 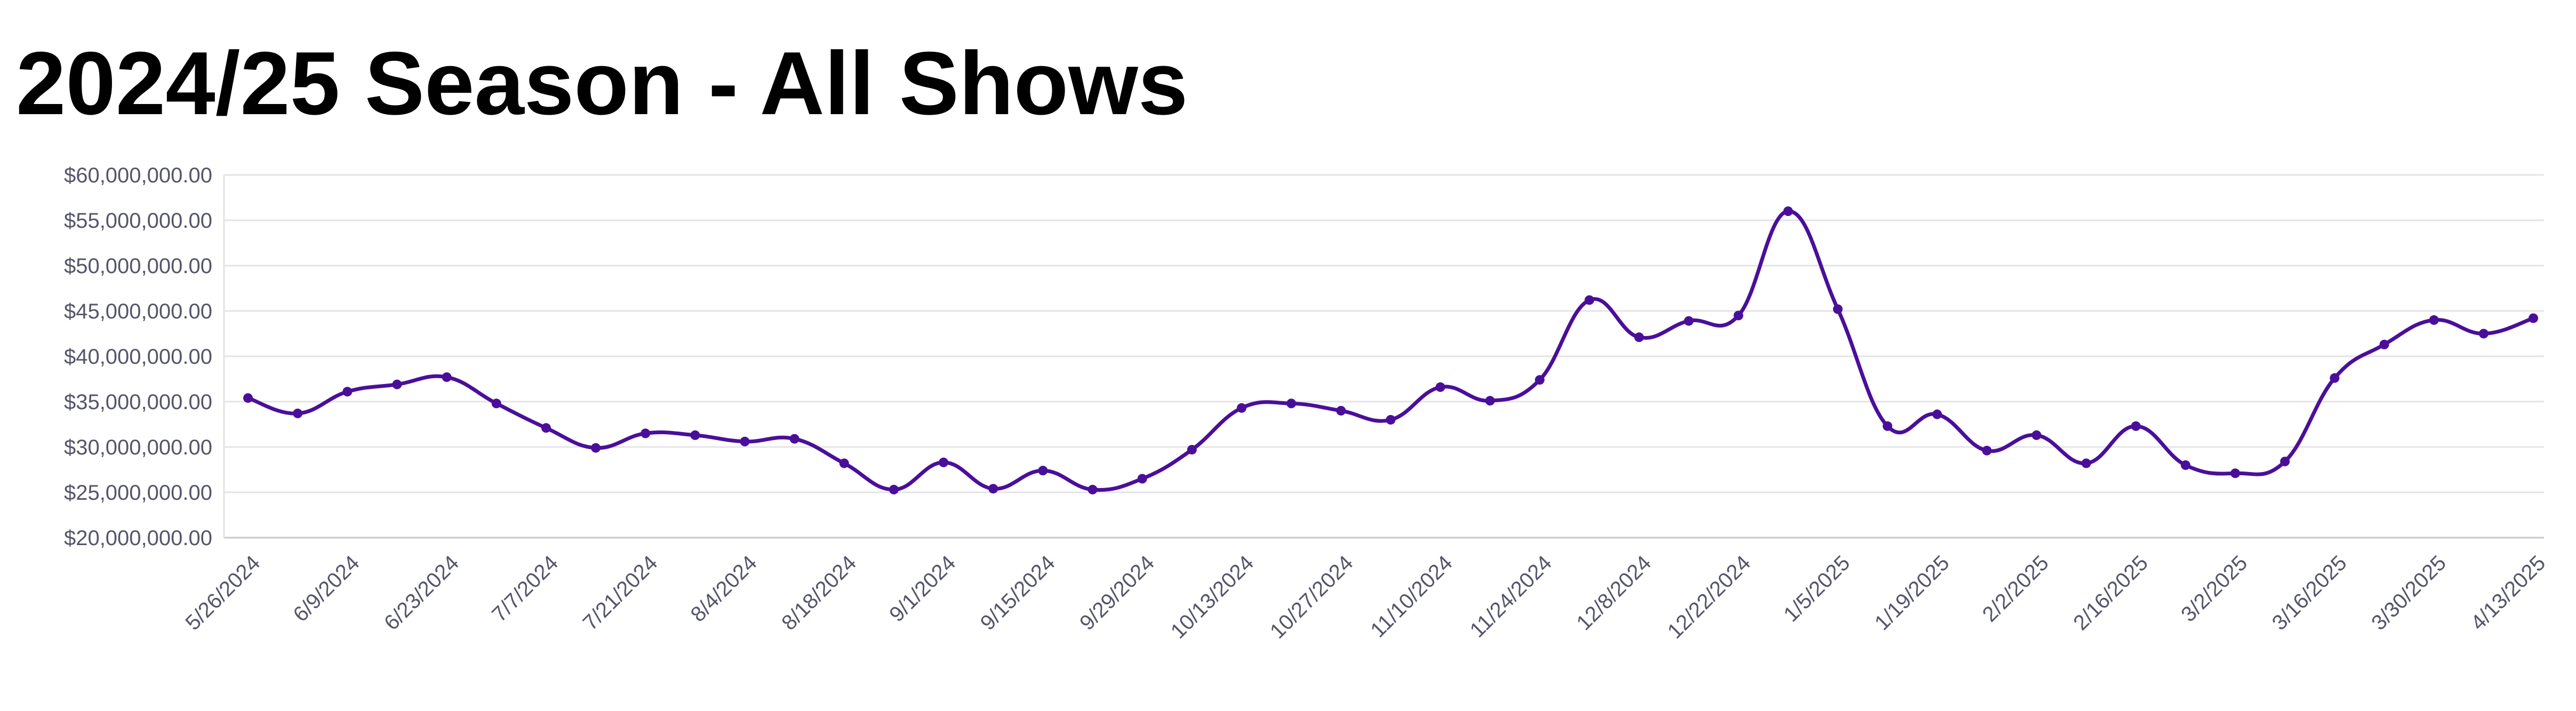 I want to click on x-tick-label: 12/22/2024, so click(x=1709, y=597).